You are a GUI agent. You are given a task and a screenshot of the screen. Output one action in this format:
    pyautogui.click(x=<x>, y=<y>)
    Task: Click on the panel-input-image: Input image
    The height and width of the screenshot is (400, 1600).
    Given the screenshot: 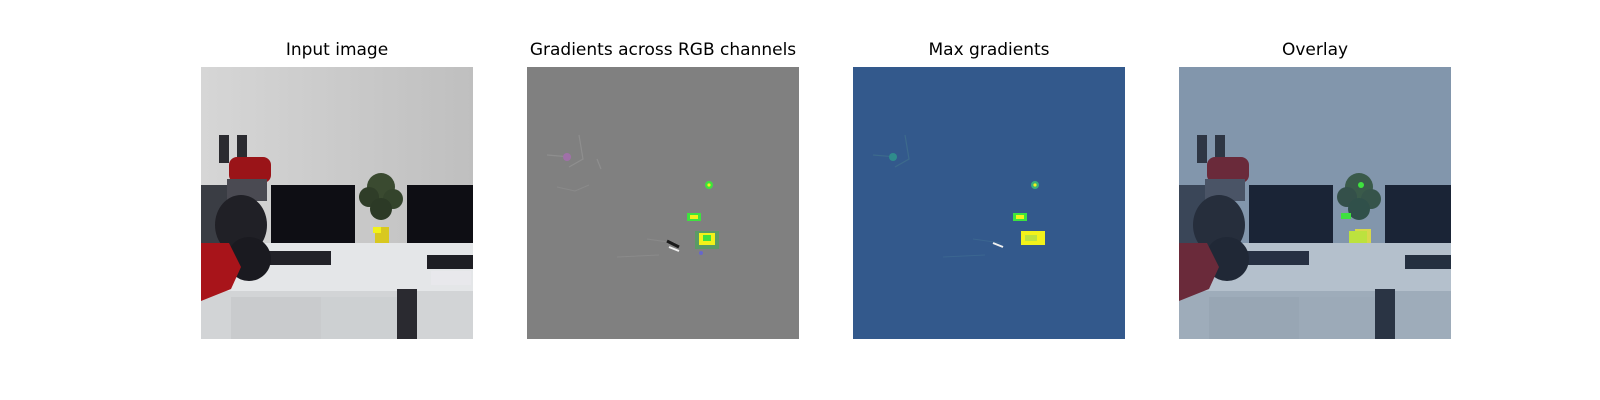 What is the action you would take?
    pyautogui.click(x=337, y=170)
    